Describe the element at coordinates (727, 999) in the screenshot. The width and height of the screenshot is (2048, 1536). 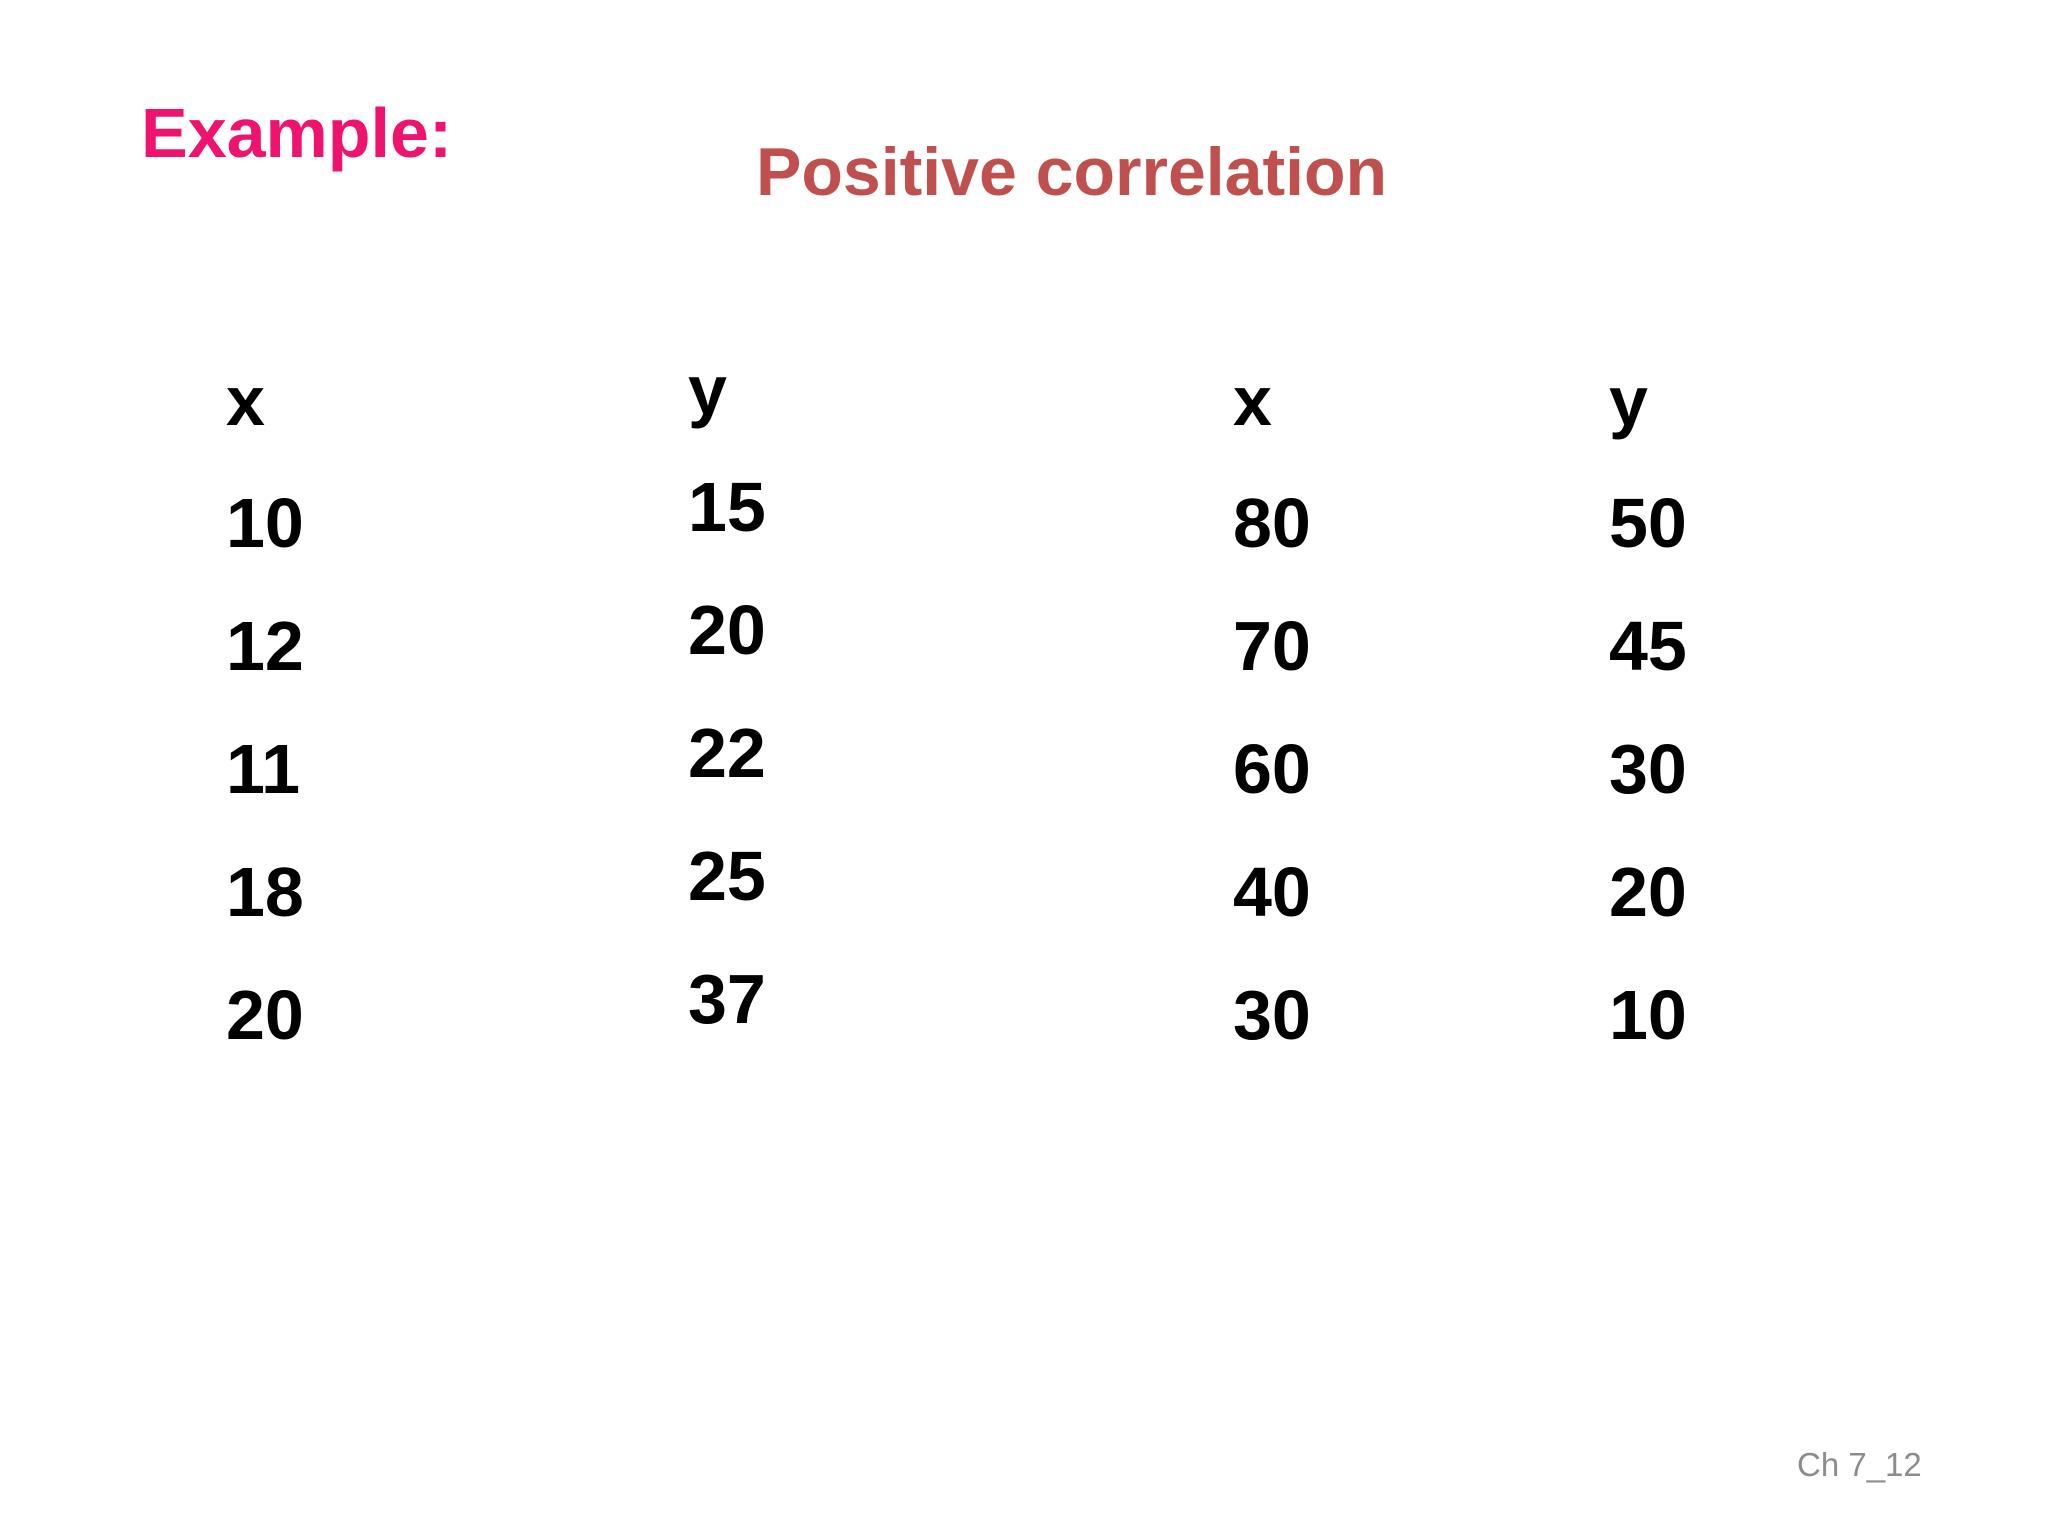
I see `table-cell: 37` at that location.